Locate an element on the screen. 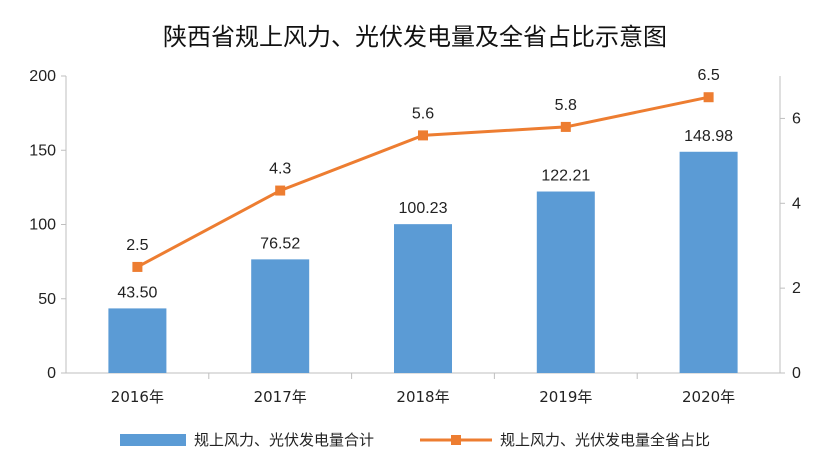  left-tick-label: 100 is located at coordinates (42, 225).